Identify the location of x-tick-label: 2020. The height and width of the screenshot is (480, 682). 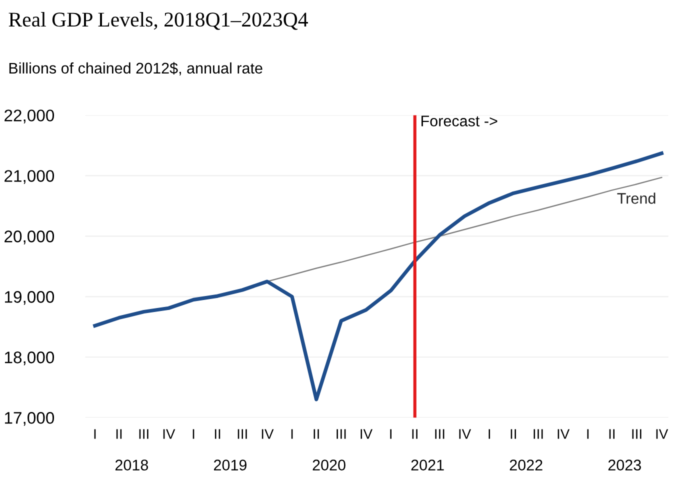
(329, 465).